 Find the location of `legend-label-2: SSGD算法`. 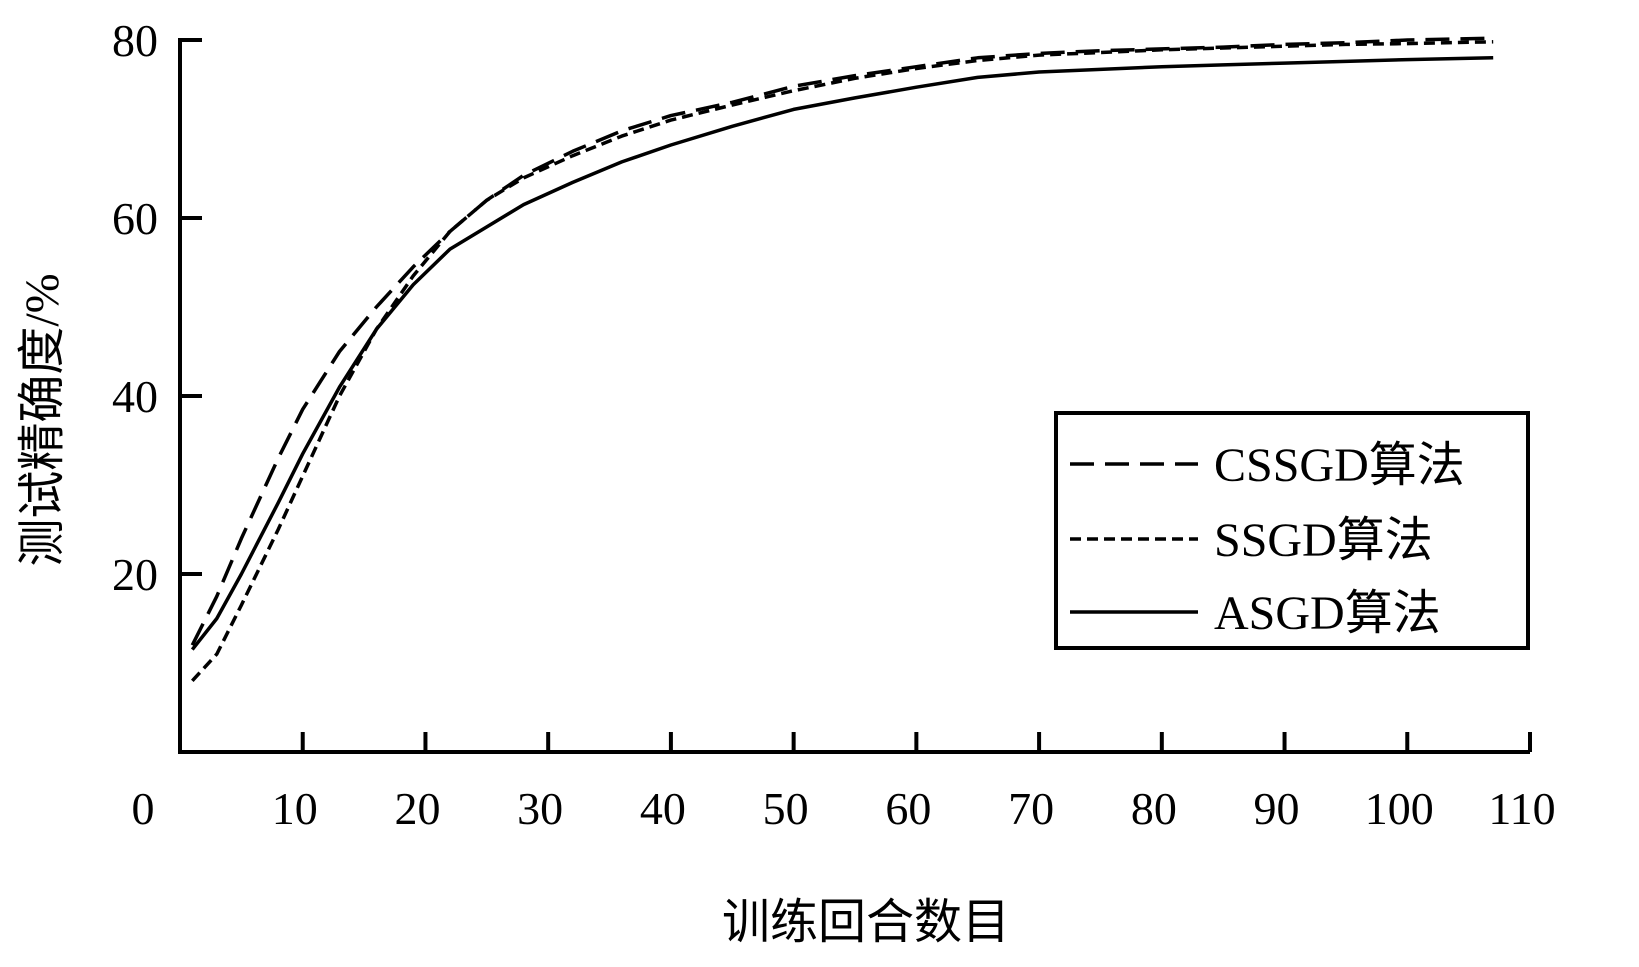

legend-label-2: SSGD算法 is located at coordinates (1323, 540).